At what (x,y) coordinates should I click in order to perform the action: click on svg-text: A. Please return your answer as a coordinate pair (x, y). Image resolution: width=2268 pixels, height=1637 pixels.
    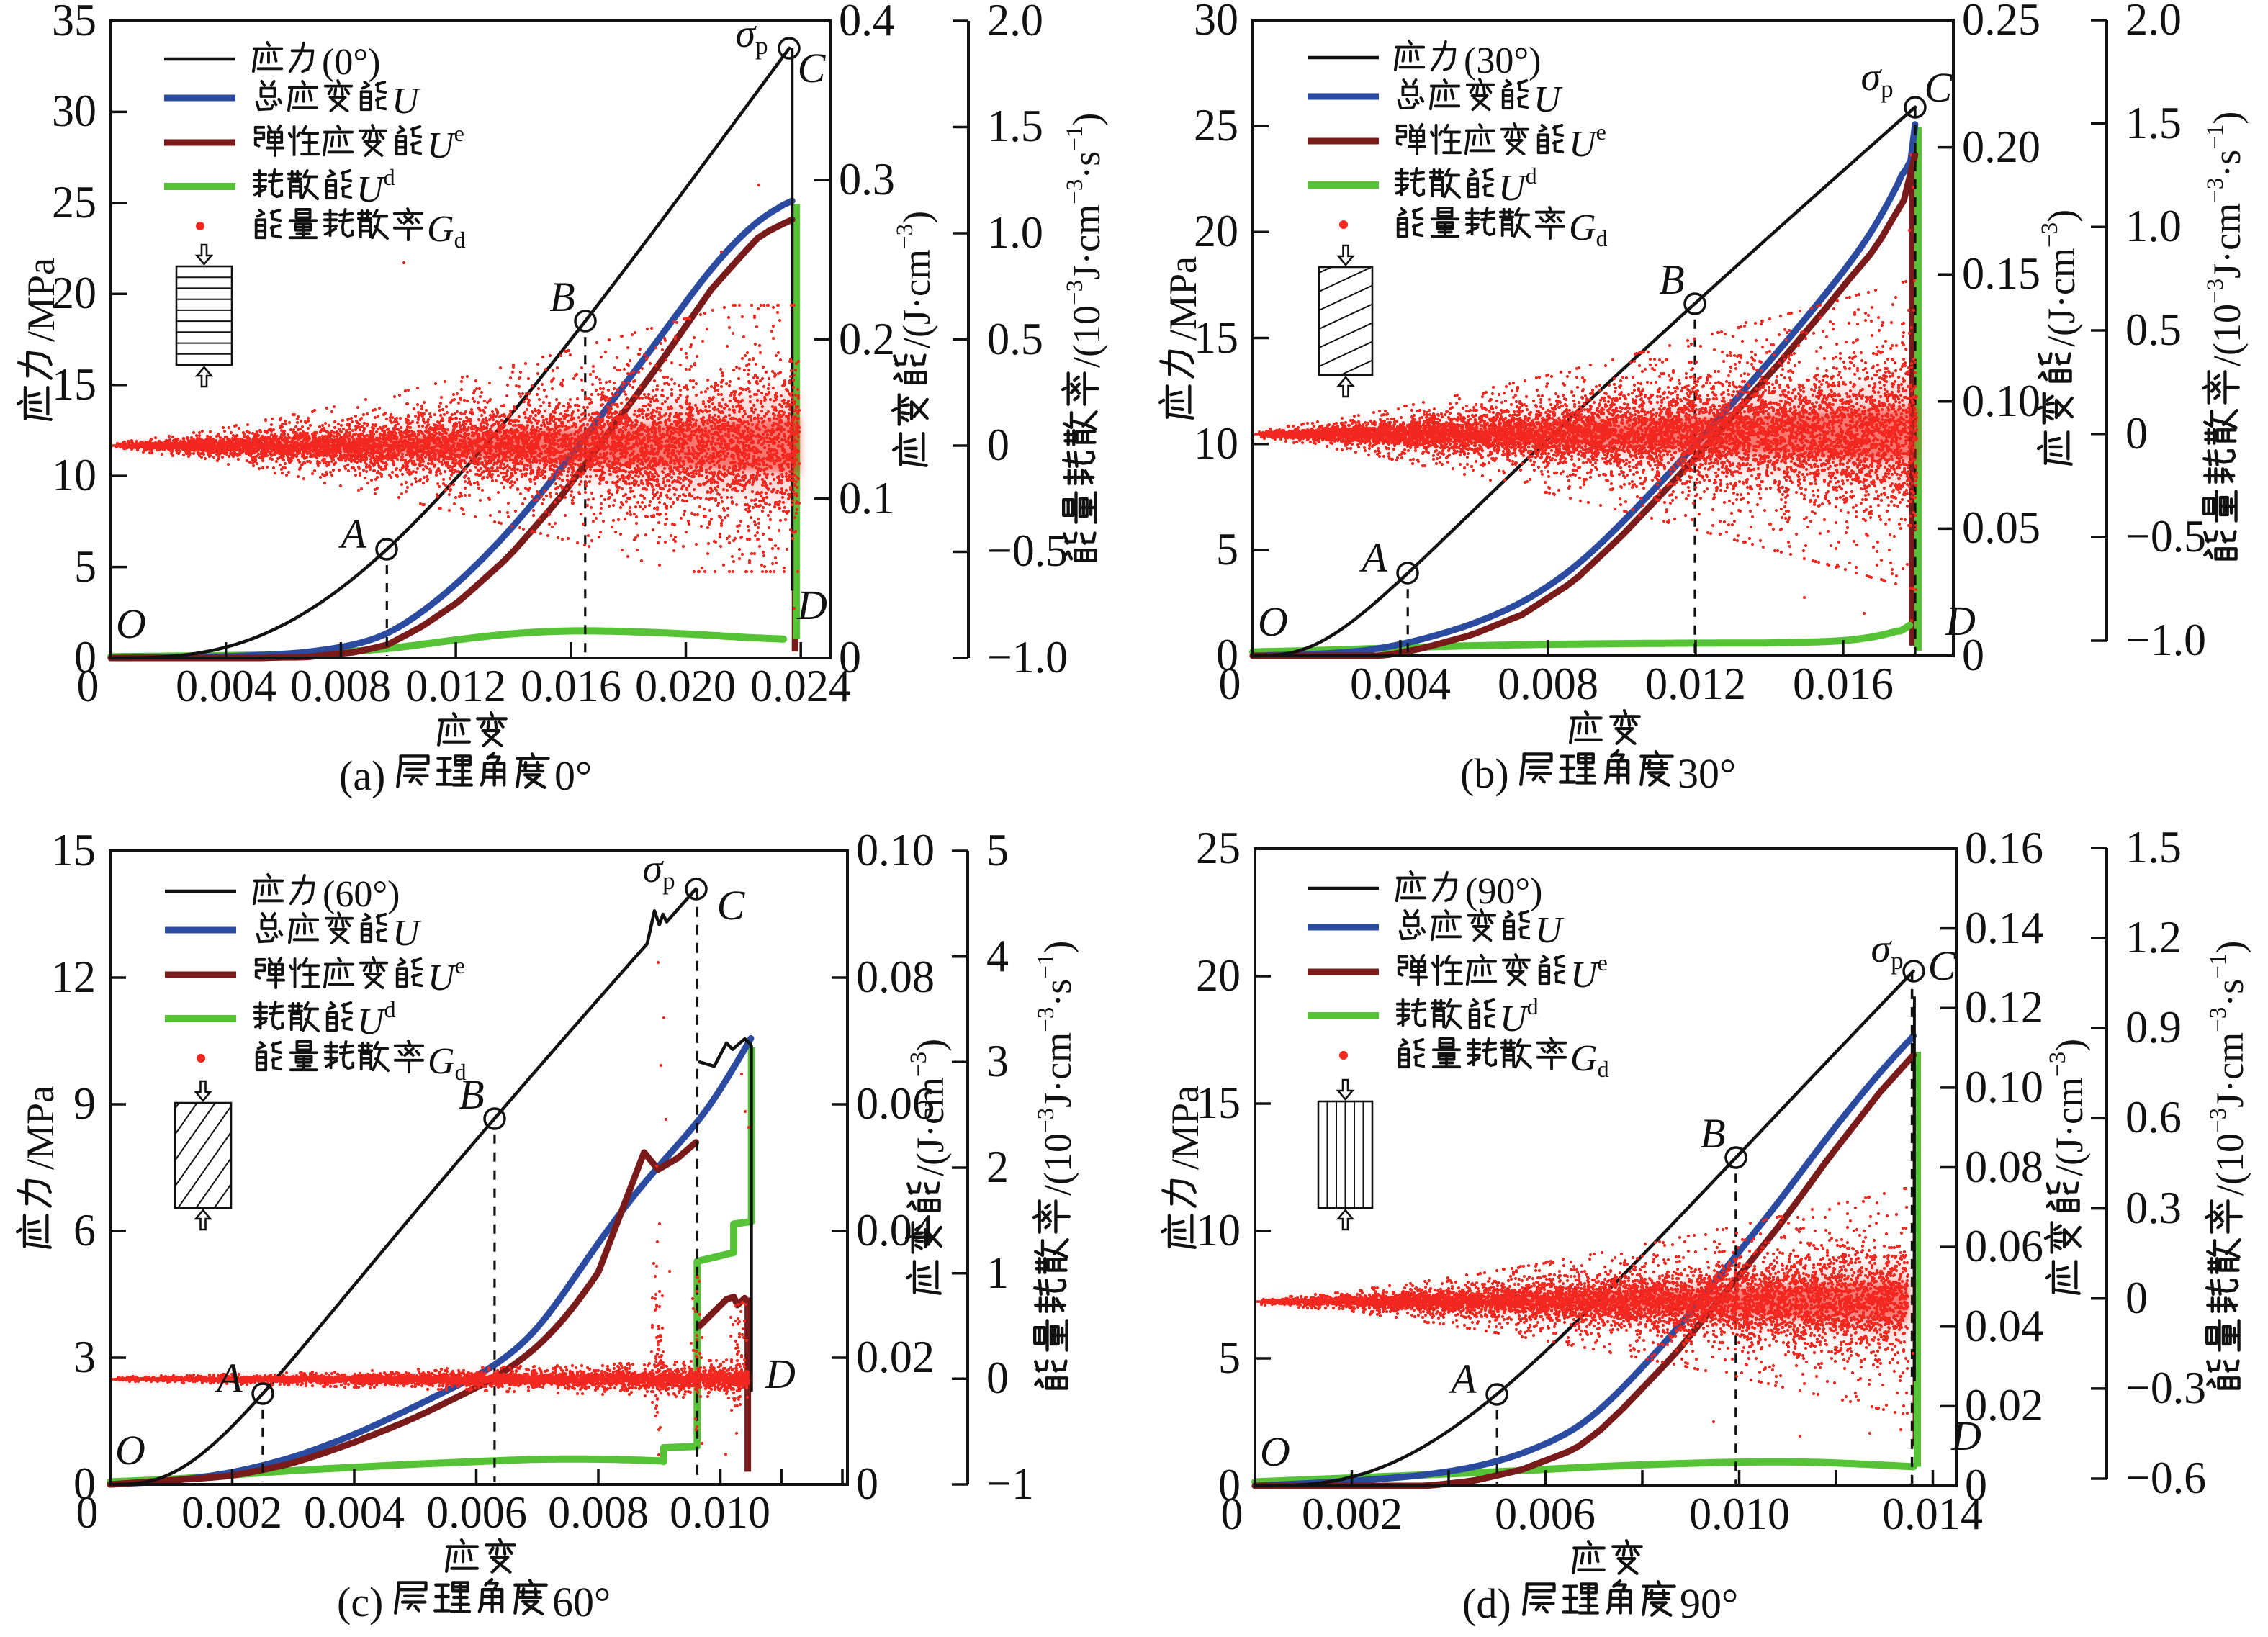
    Looking at the image, I should click on (228, 1378).